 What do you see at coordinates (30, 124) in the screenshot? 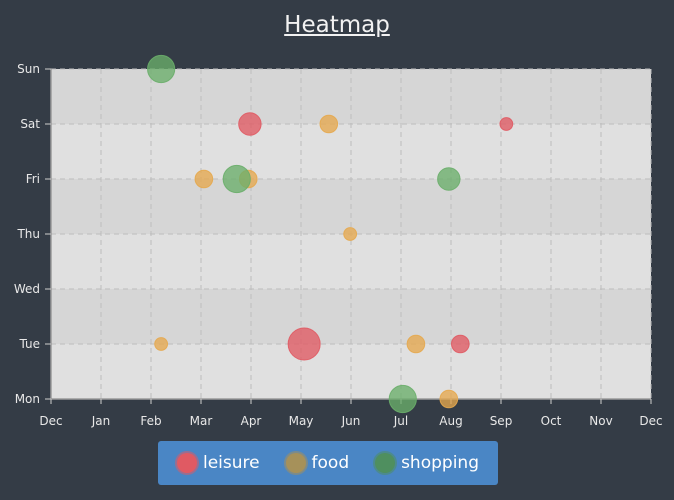
I see `y-tick-label: Sat` at bounding box center [30, 124].